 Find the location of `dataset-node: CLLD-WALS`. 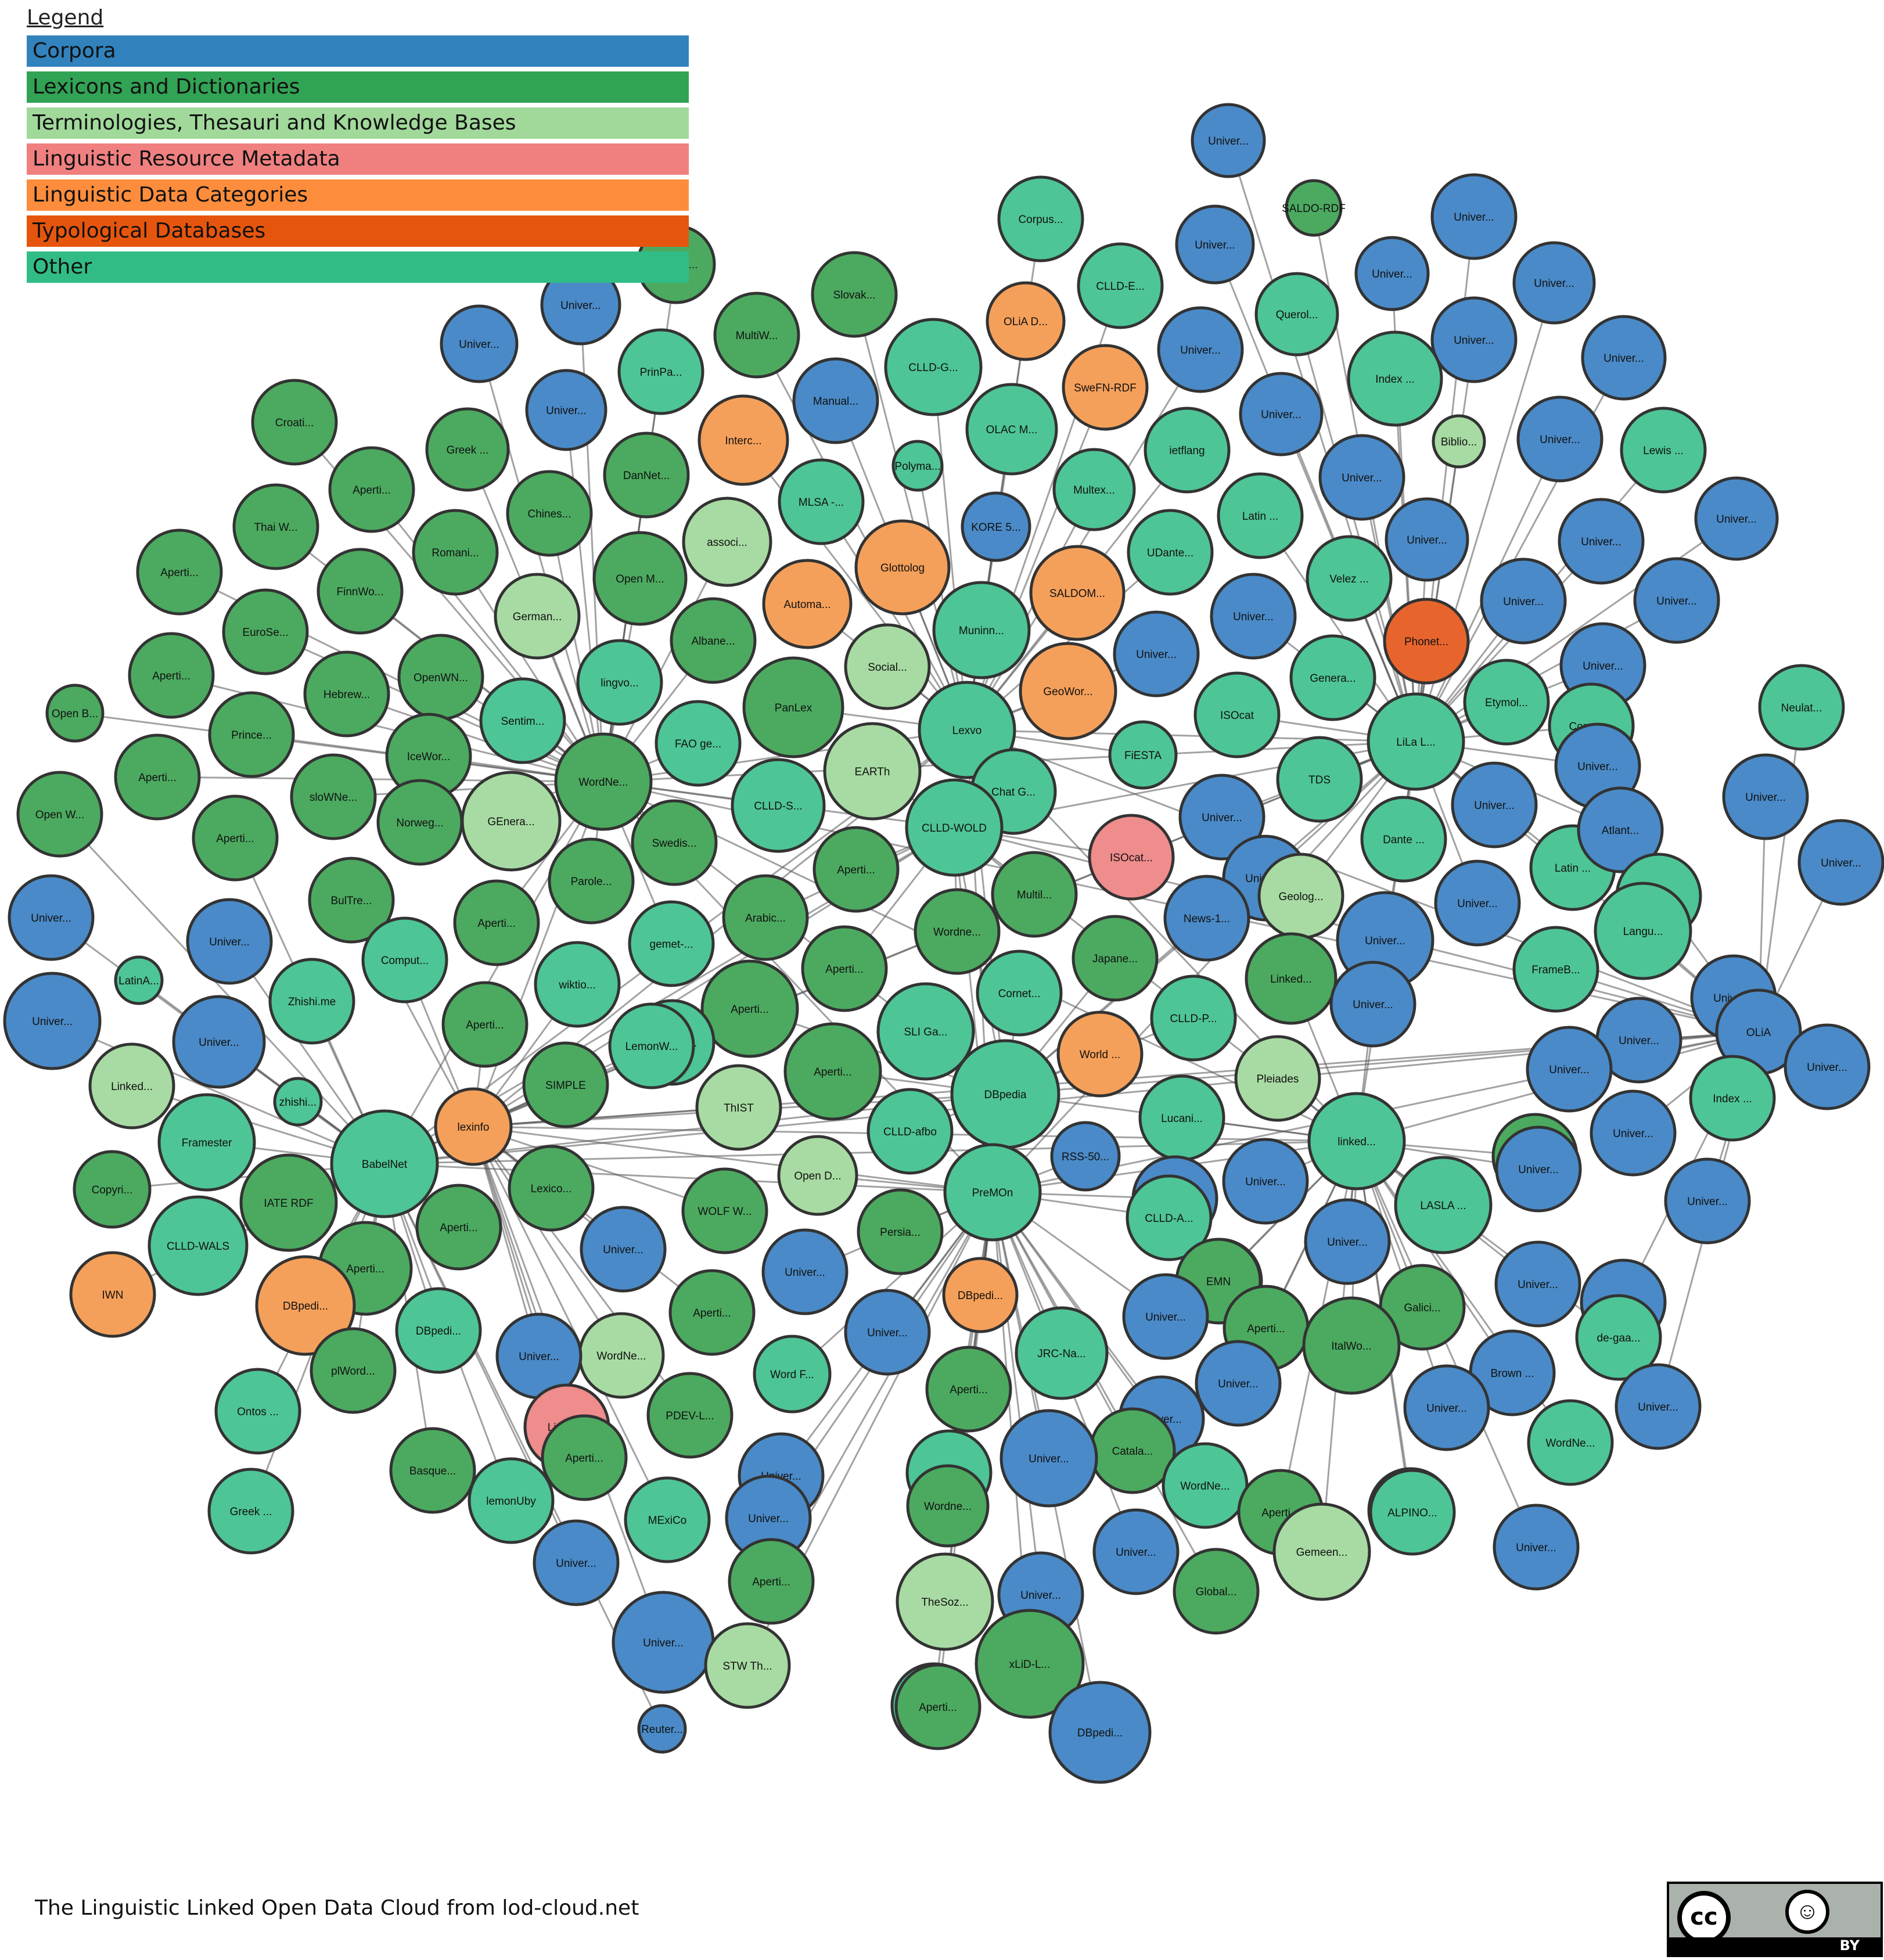

dataset-node: CLLD-WALS is located at coordinates (199, 1245).